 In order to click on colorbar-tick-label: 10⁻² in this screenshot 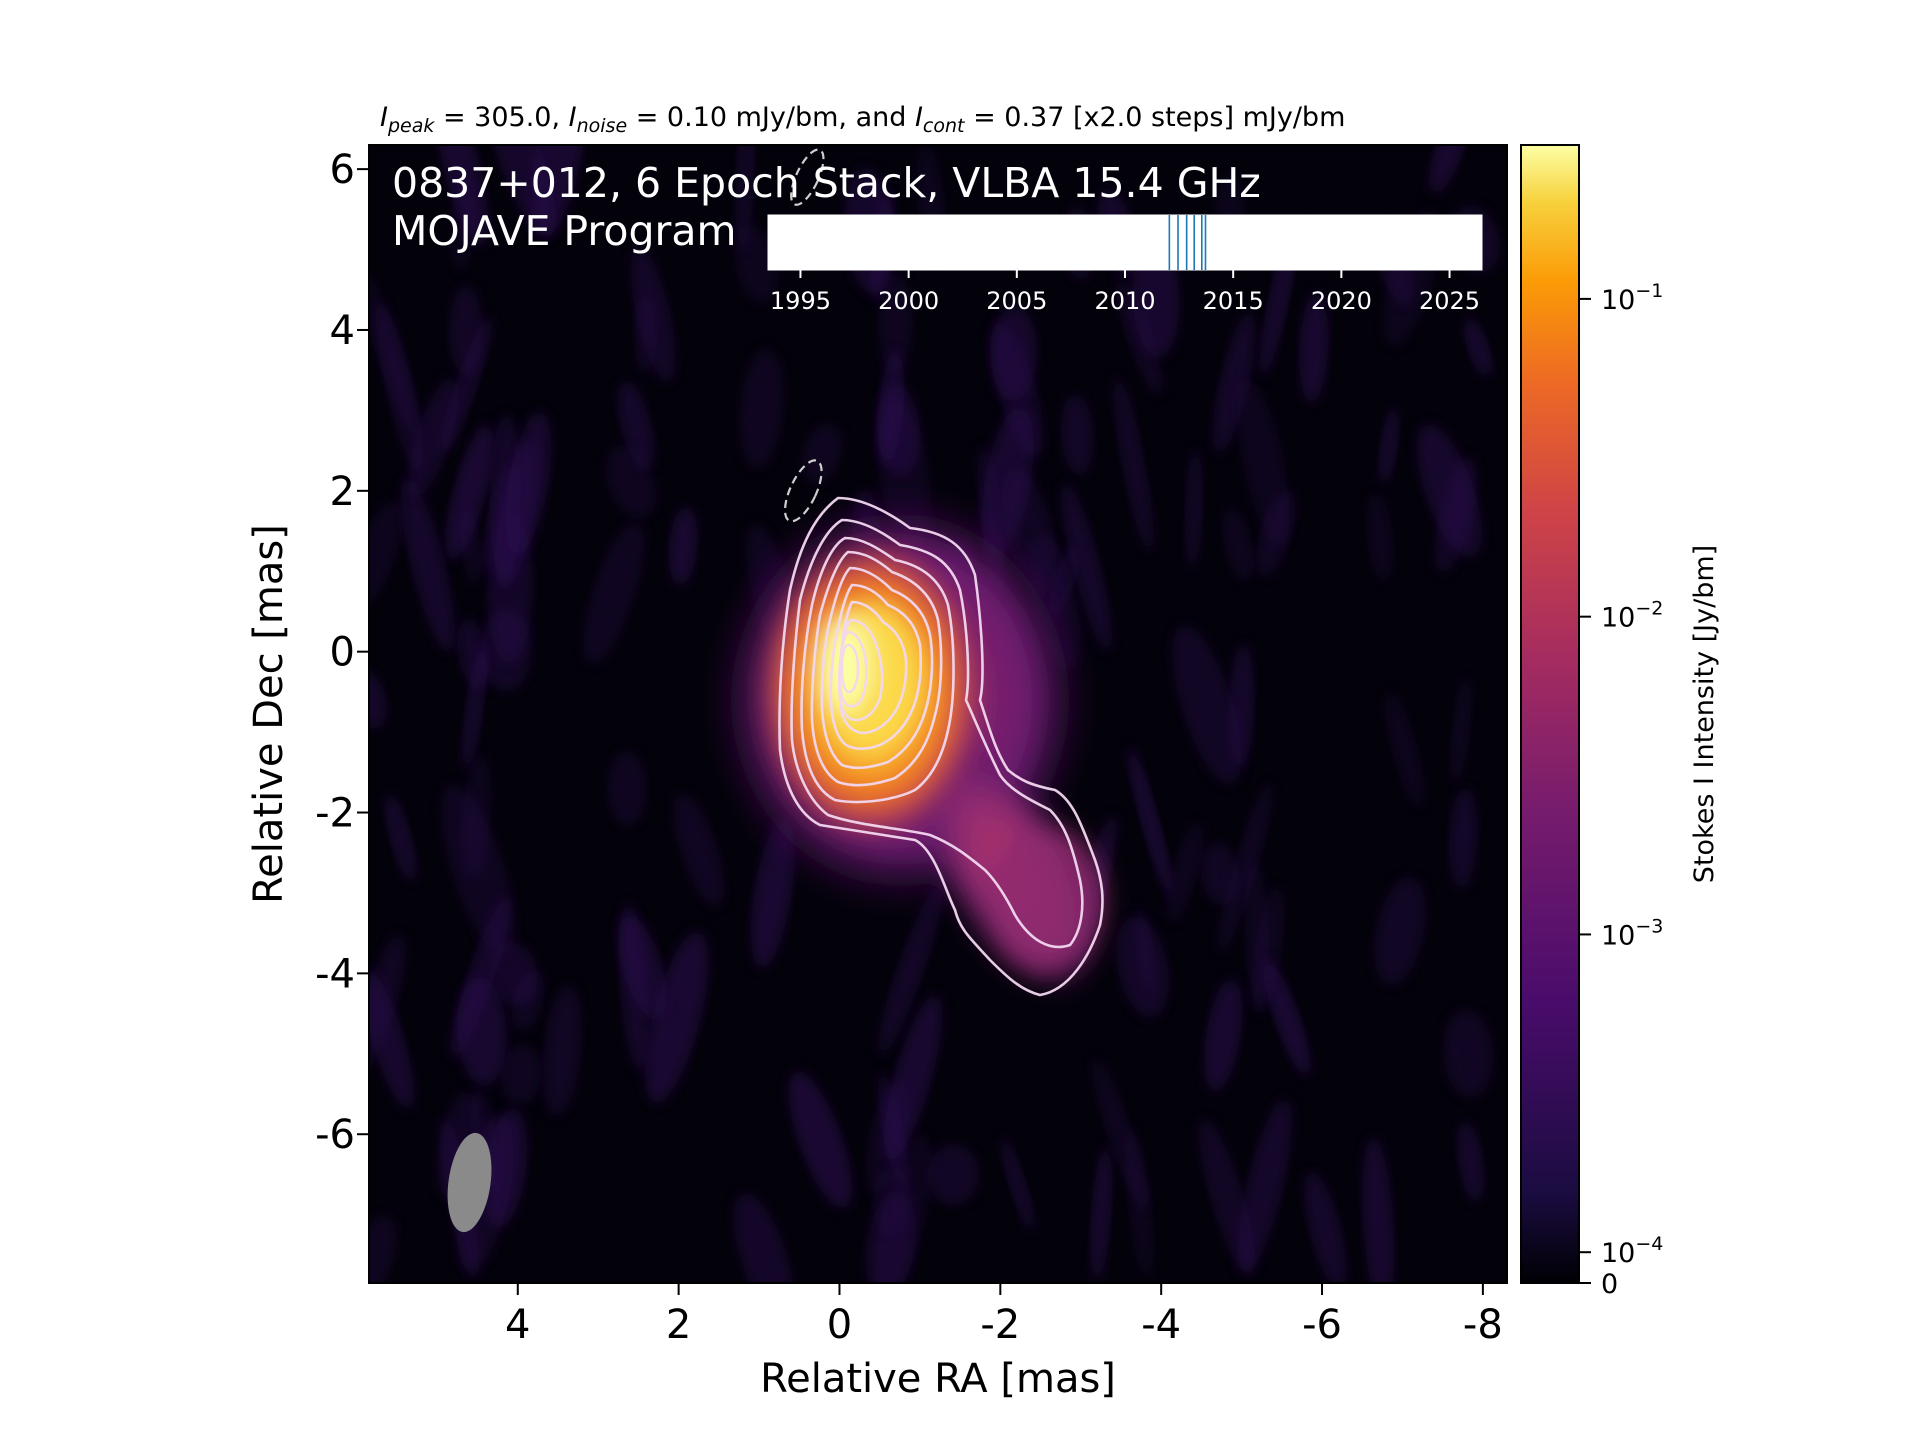, I will do `click(1632, 616)`.